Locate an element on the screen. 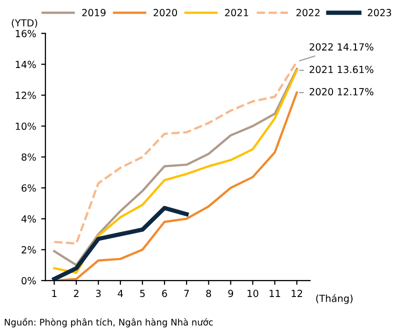  annotation: 2022 14.17% is located at coordinates (342, 47).